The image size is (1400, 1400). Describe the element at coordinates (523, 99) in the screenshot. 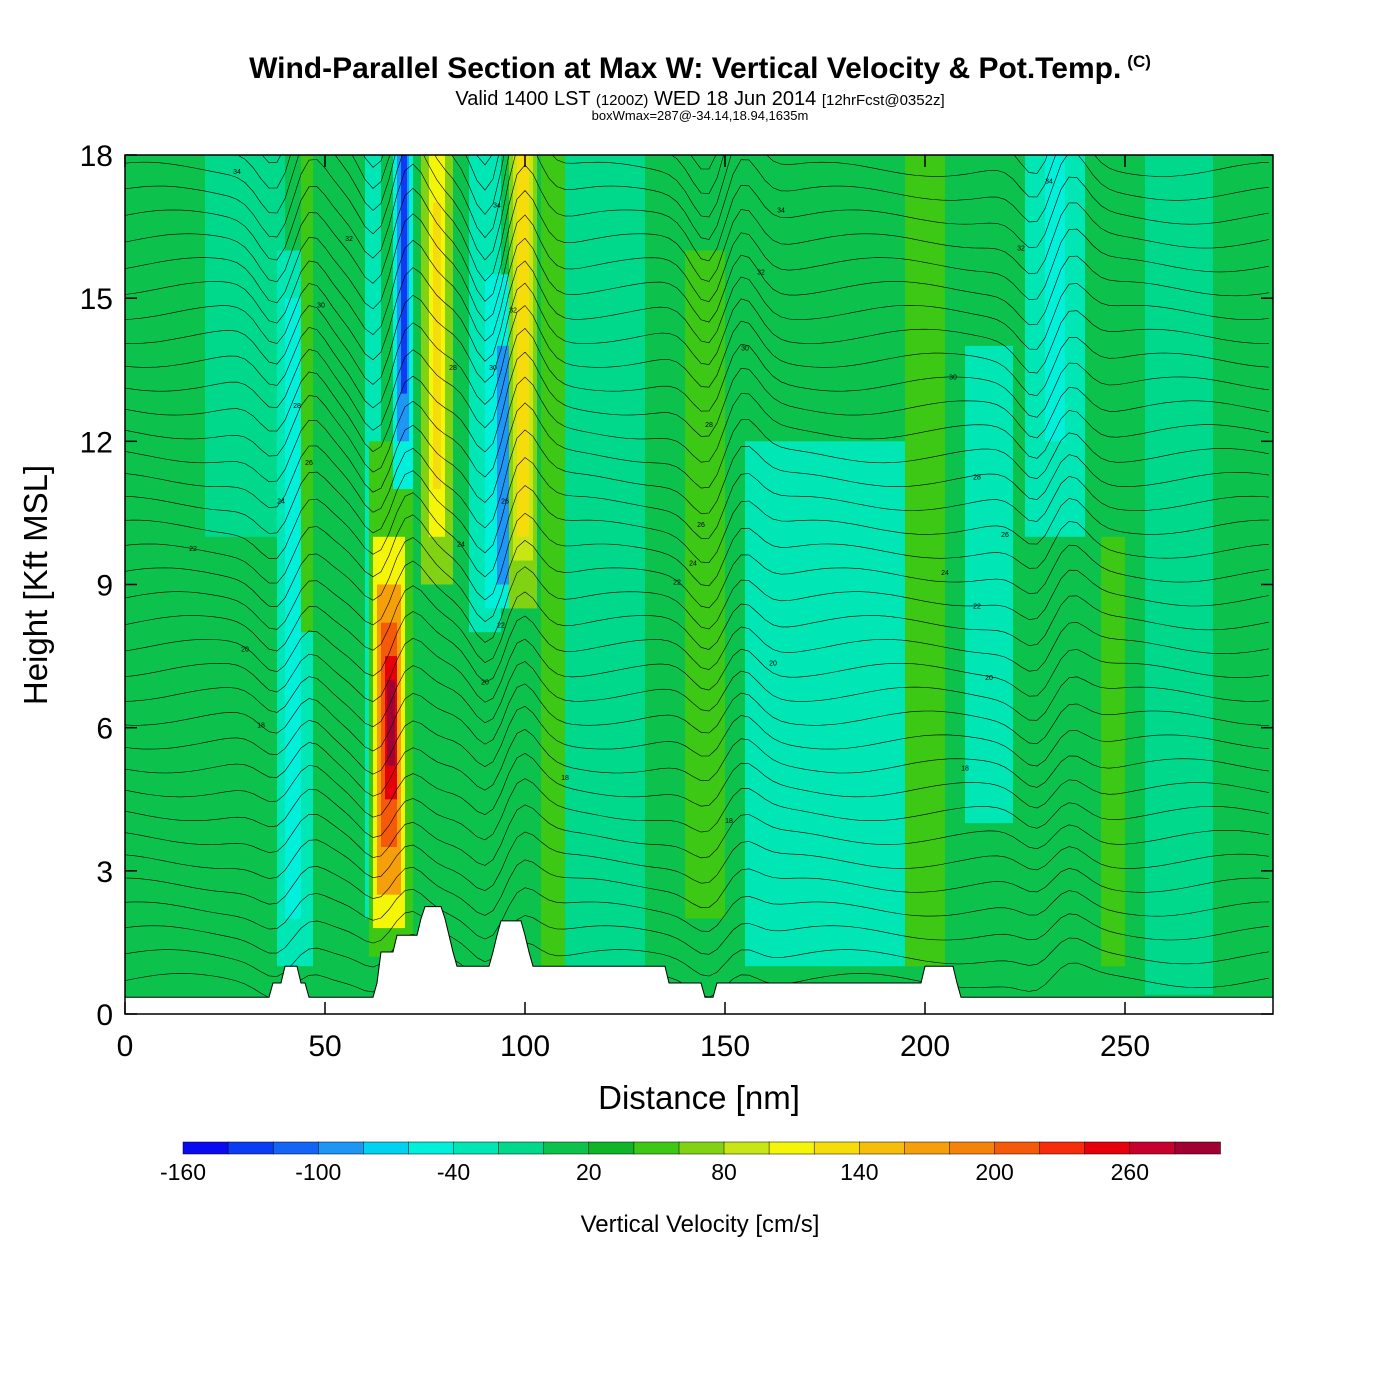

I see `valid-time-text: Valid 1400 LST` at that location.